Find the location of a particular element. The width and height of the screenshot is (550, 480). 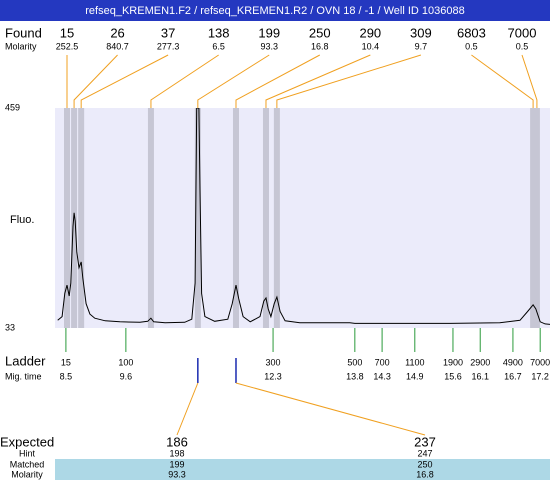

molarity-label: Molarity is located at coordinates (21, 46).